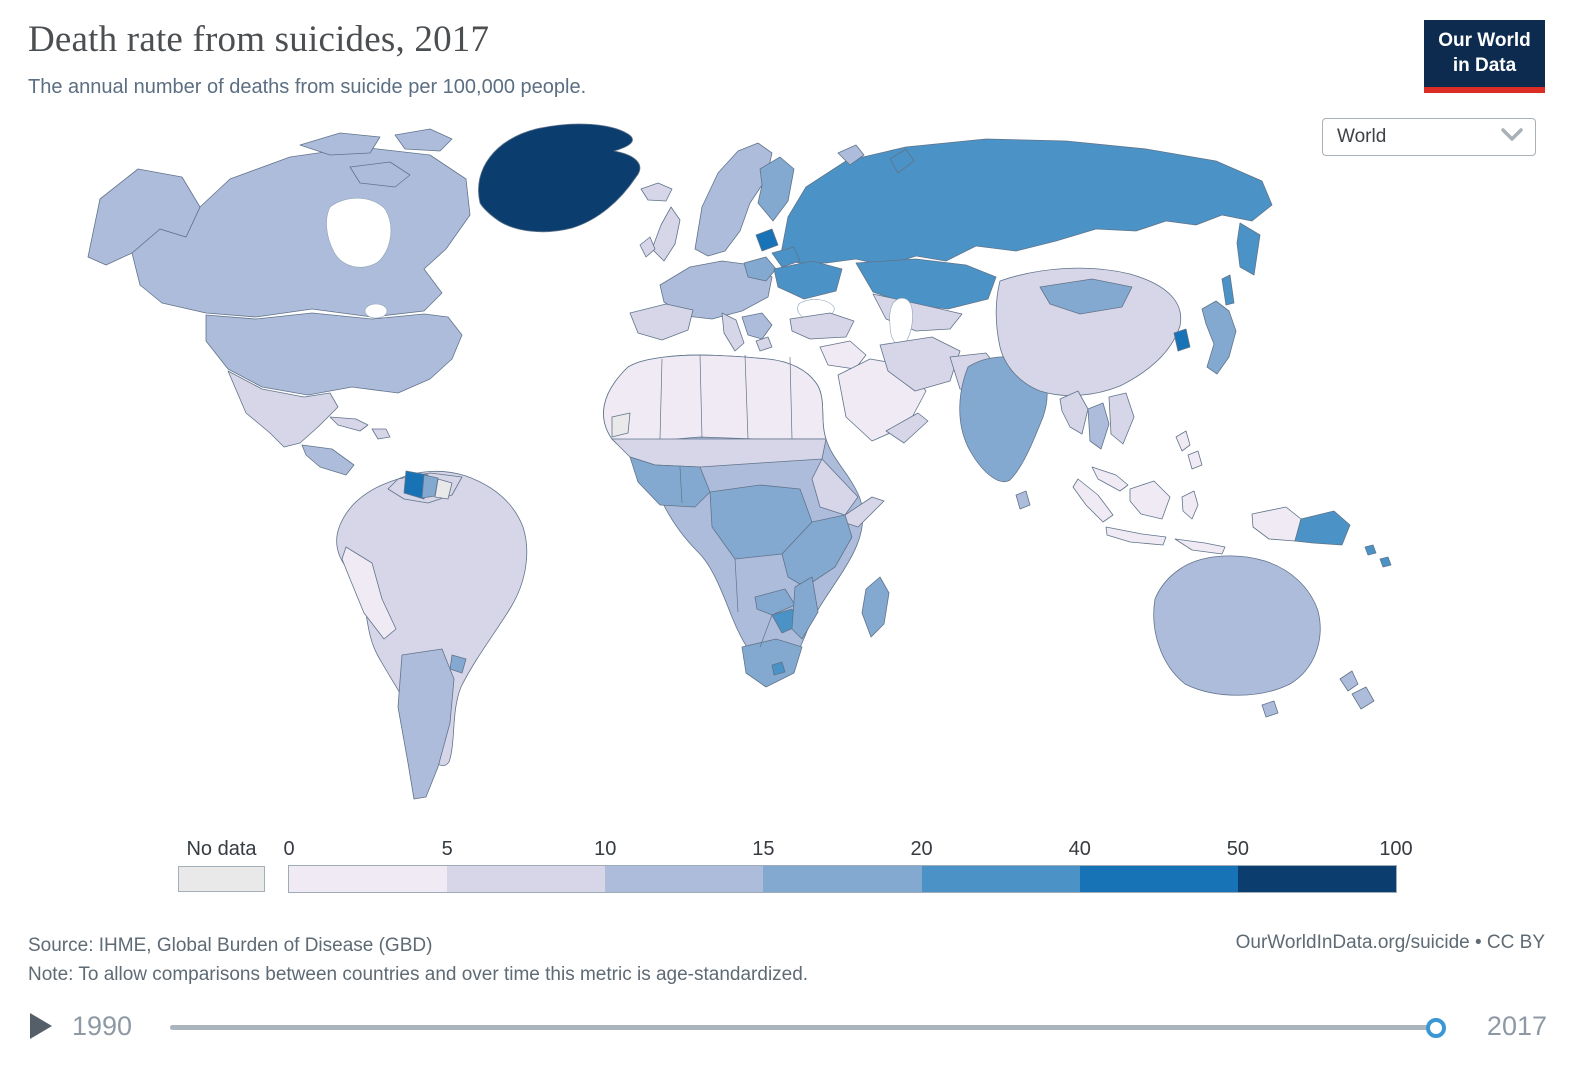  Describe the element at coordinates (1228, 290) in the screenshot. I see `region-sakhalin` at that location.